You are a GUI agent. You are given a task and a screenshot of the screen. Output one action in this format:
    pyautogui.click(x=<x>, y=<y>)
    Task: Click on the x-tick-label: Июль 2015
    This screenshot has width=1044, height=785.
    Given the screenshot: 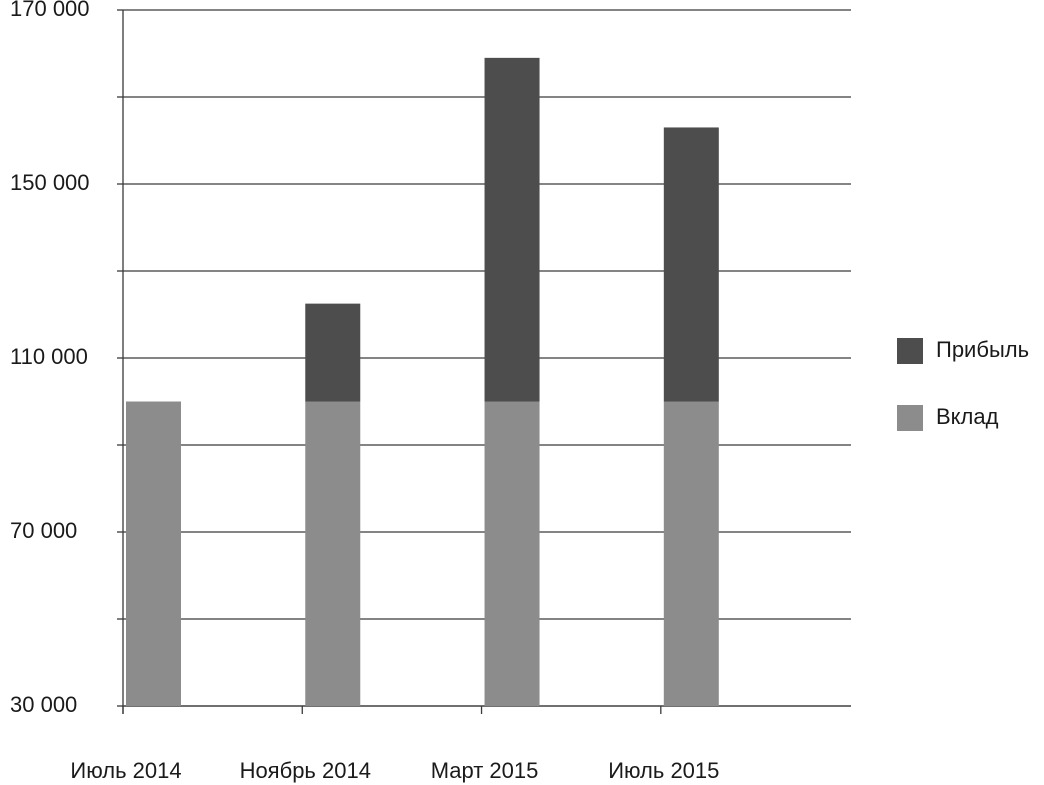 What is the action you would take?
    pyautogui.click(x=663, y=770)
    